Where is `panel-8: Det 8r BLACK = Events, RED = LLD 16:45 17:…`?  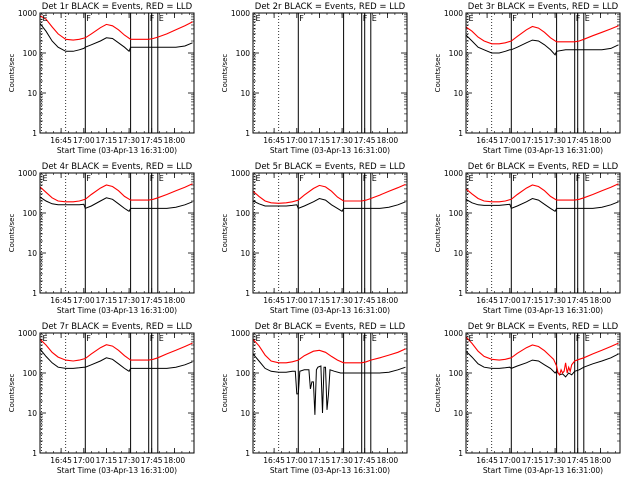
panel-8: Det 8r BLACK = Events, RED = LLD 16:45 17:… is located at coordinates (314, 398).